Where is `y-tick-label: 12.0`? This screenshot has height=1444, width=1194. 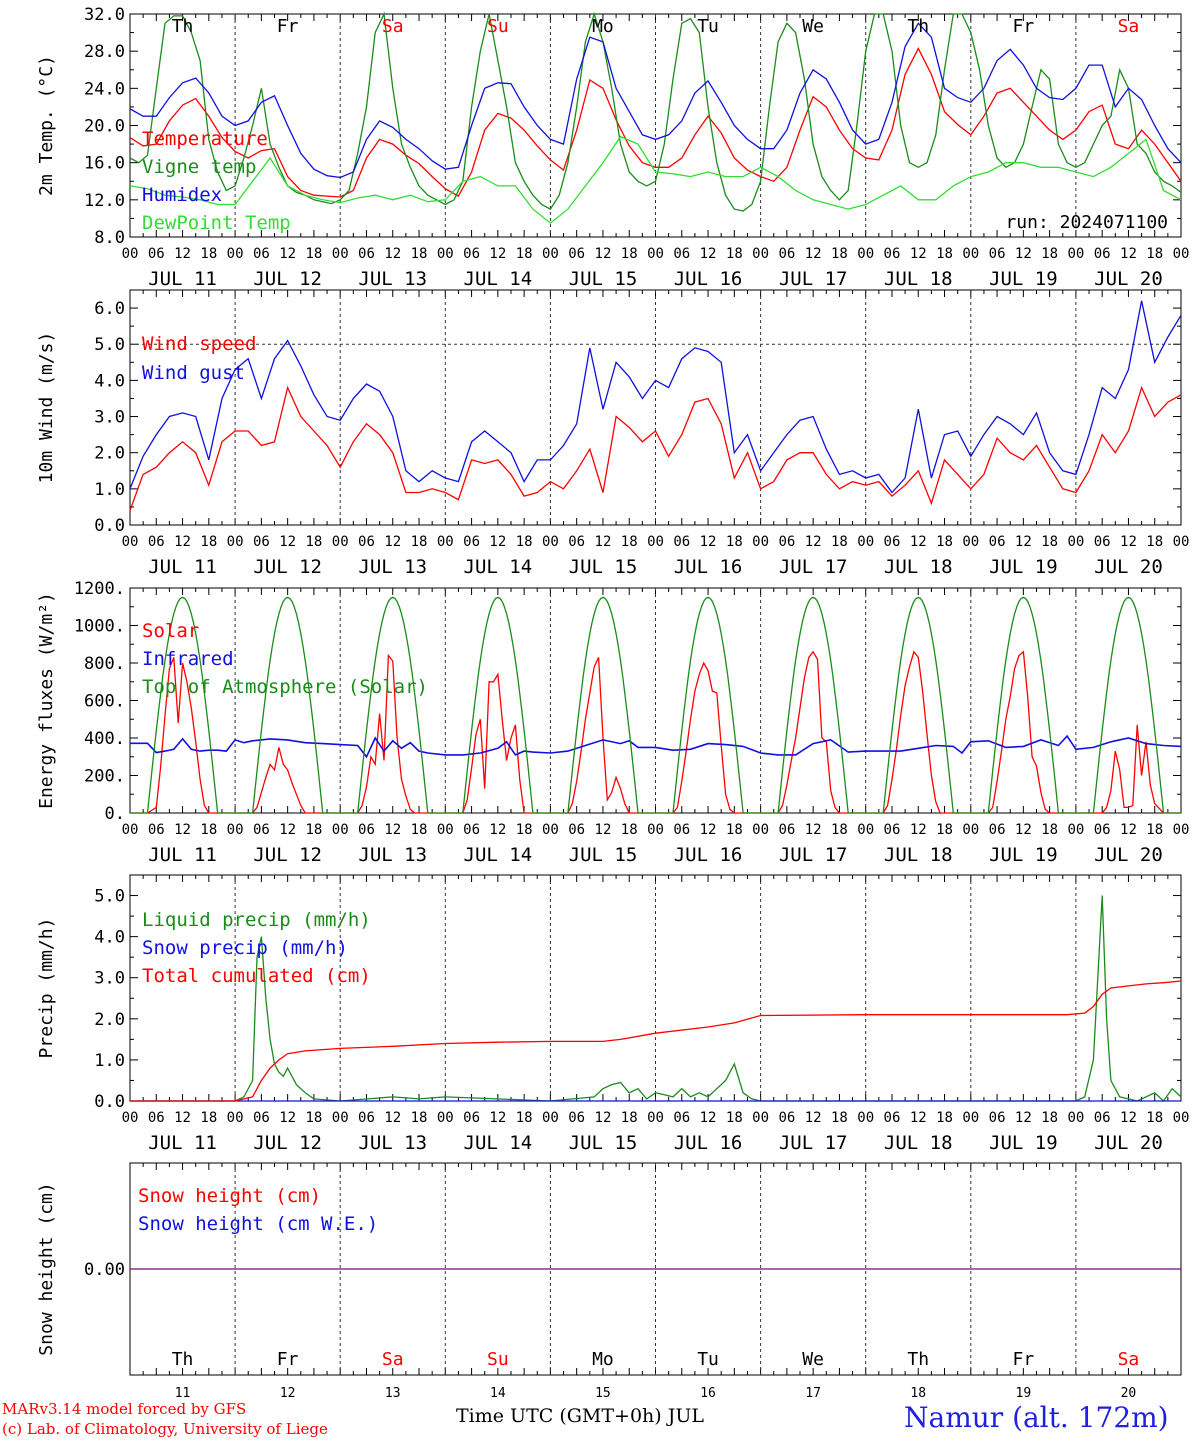
y-tick-label: 12.0 is located at coordinates (104, 201).